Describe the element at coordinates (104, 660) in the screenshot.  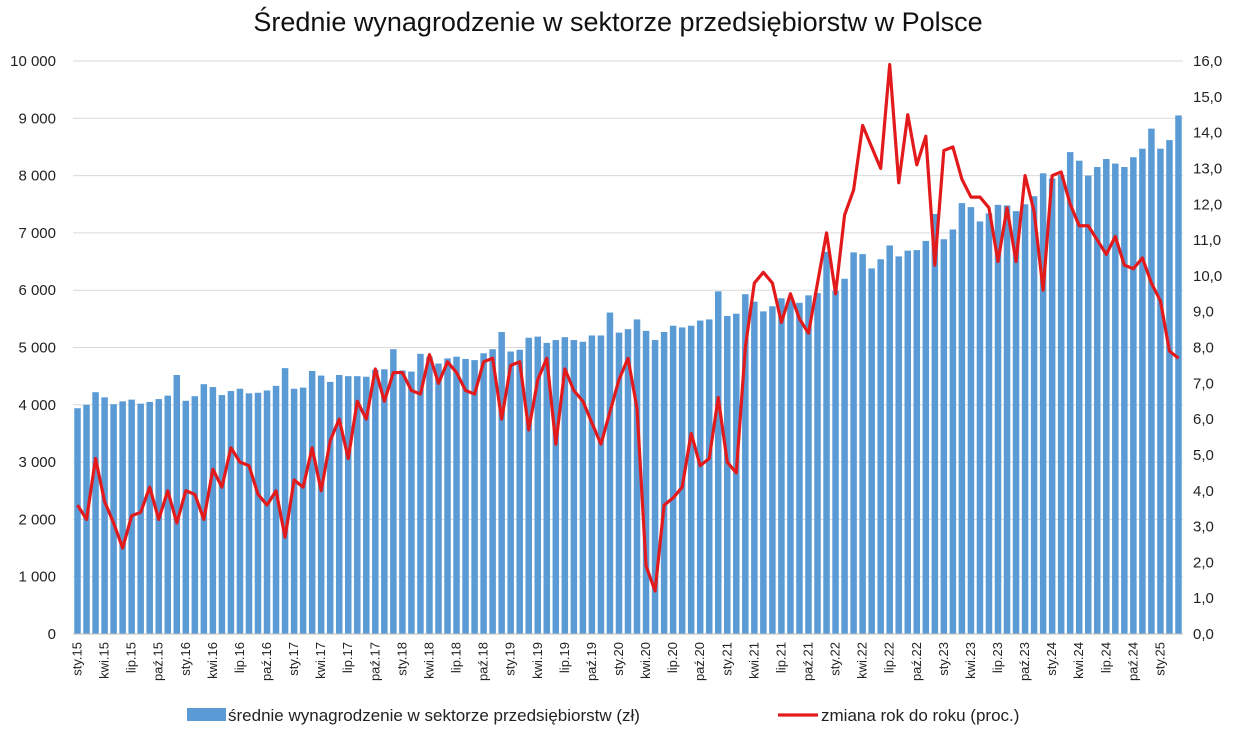
I see `x-tick-label: kwi.15` at that location.